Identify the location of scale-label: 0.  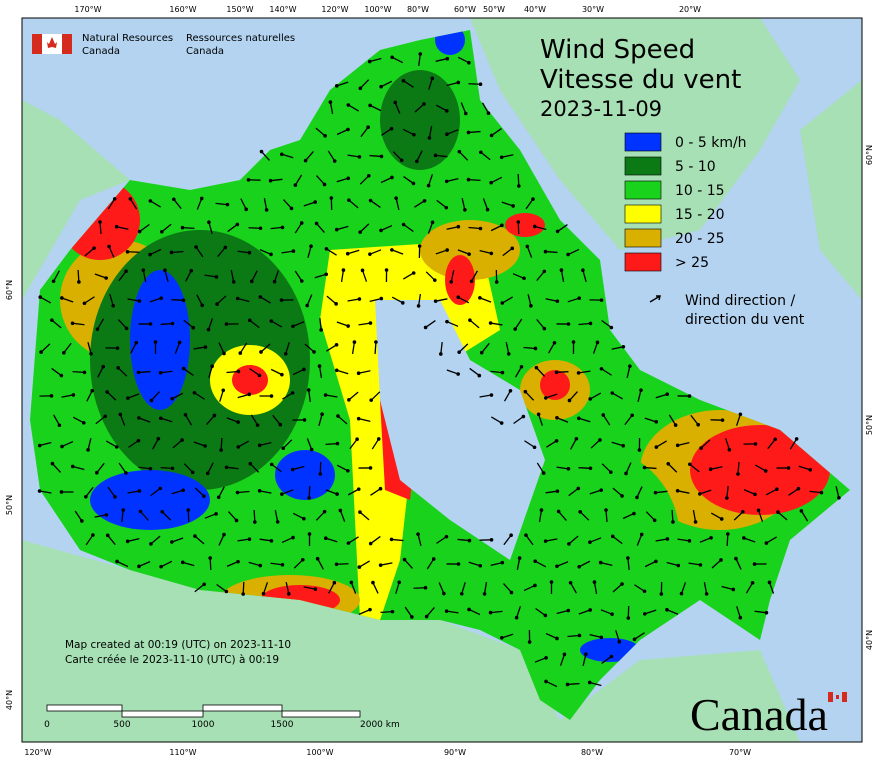
(47, 725).